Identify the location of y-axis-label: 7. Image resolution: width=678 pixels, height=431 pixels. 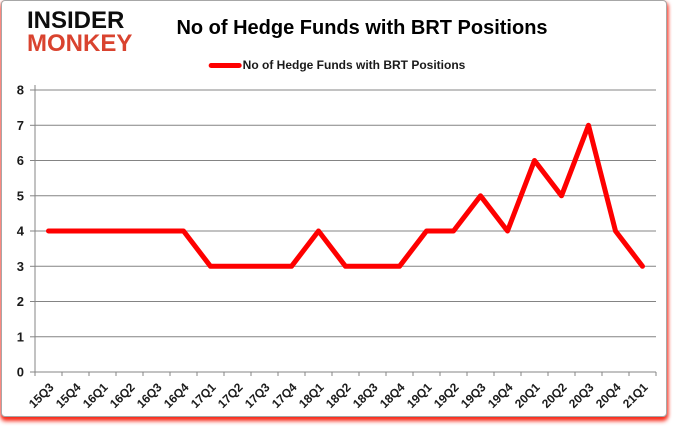
(20, 125).